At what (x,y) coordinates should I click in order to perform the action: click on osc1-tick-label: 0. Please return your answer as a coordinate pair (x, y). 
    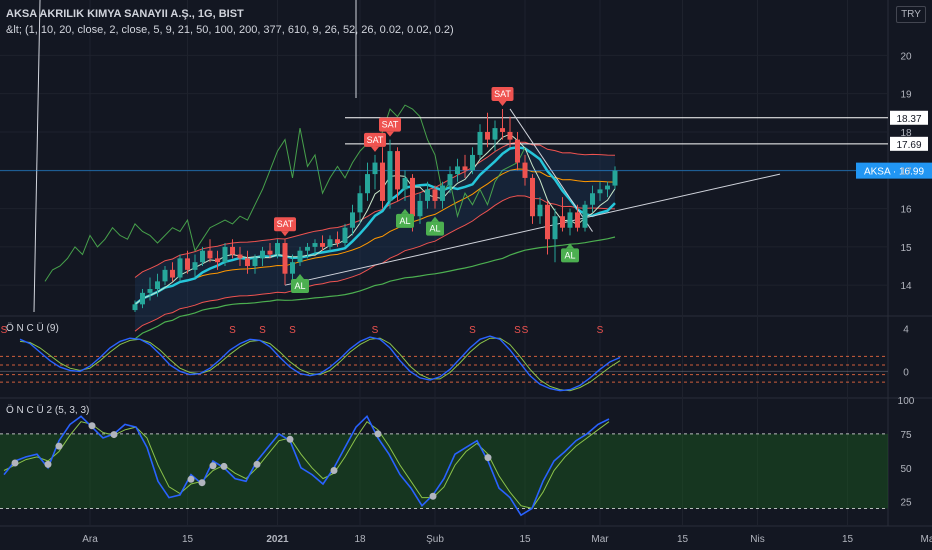
    Looking at the image, I should click on (906, 372).